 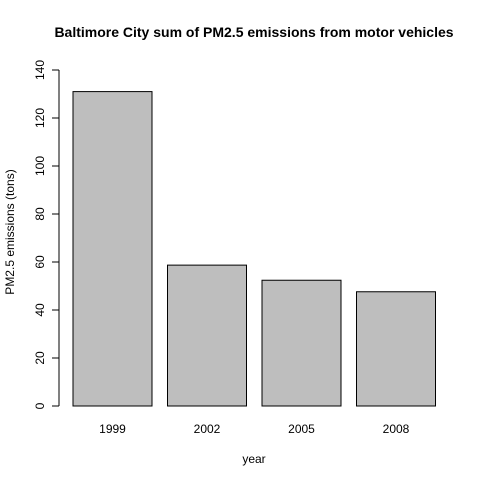 What do you see at coordinates (40, 166) in the screenshot?
I see `y-tick-label: 100` at bounding box center [40, 166].